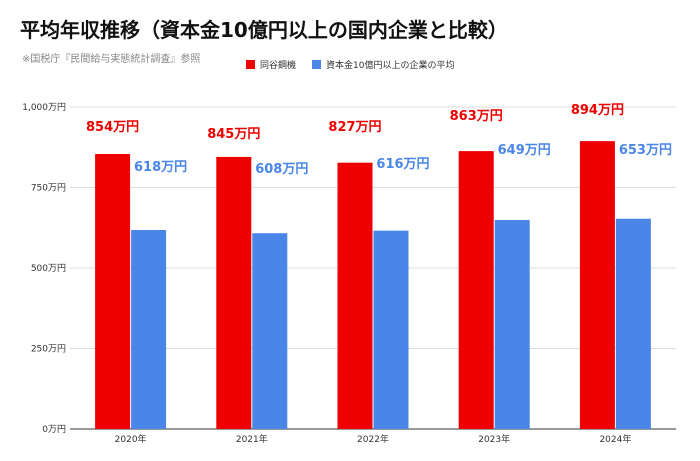  I want to click on legend-label-average: 資本金10億円以上の企業の平均, so click(390, 66).